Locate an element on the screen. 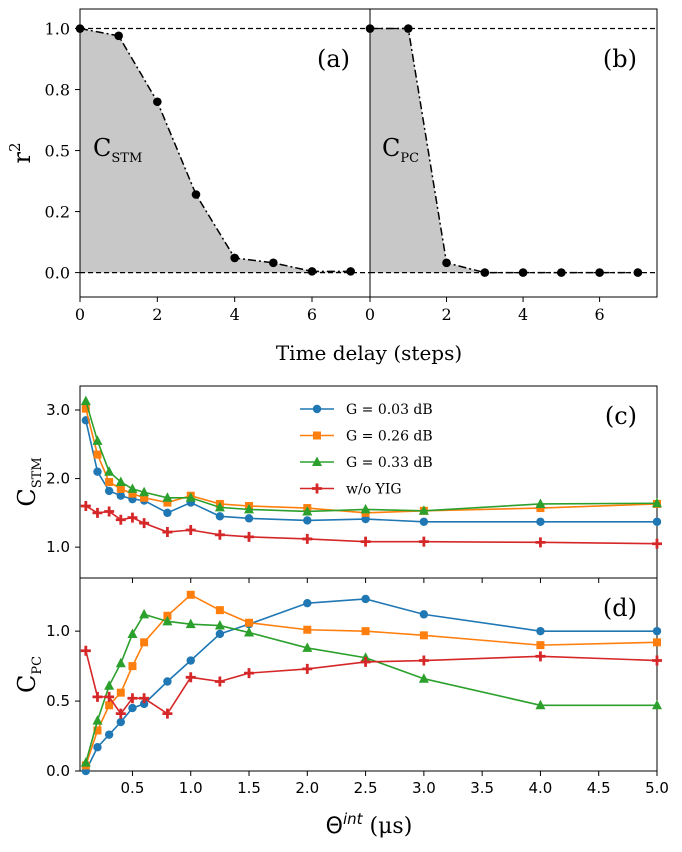  panel-label: (c) is located at coordinates (621, 416).